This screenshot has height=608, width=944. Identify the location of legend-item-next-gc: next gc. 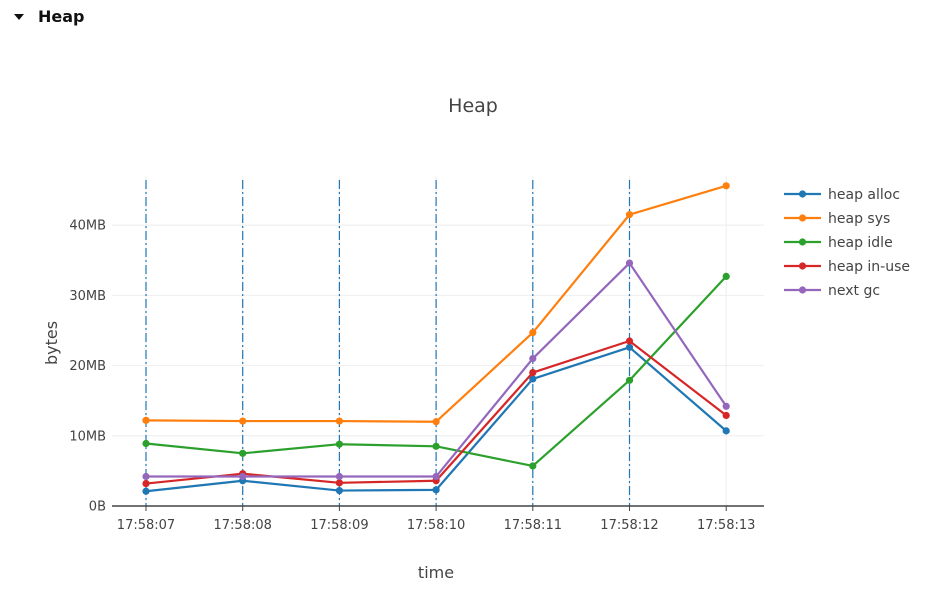
(832, 291).